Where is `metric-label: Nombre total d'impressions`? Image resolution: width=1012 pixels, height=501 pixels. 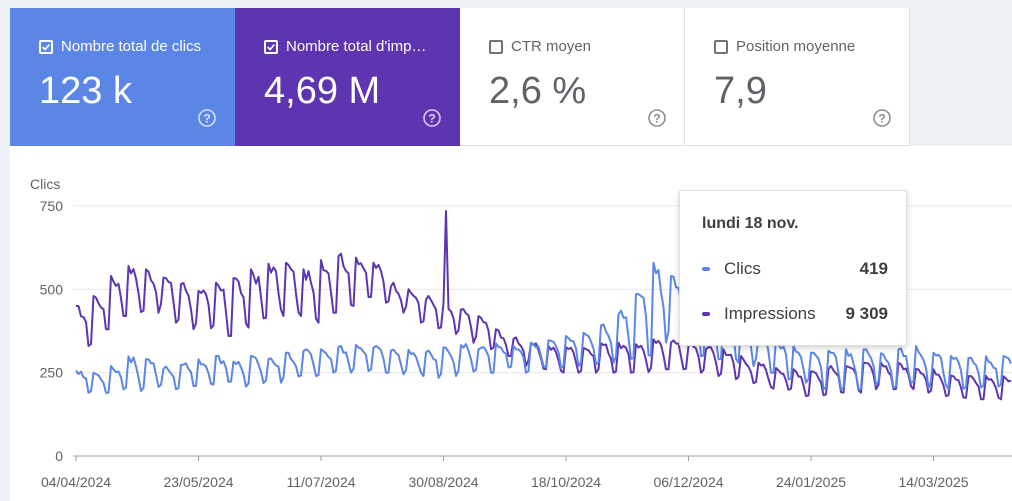
metric-label: Nombre total d'impressions is located at coordinates (358, 46).